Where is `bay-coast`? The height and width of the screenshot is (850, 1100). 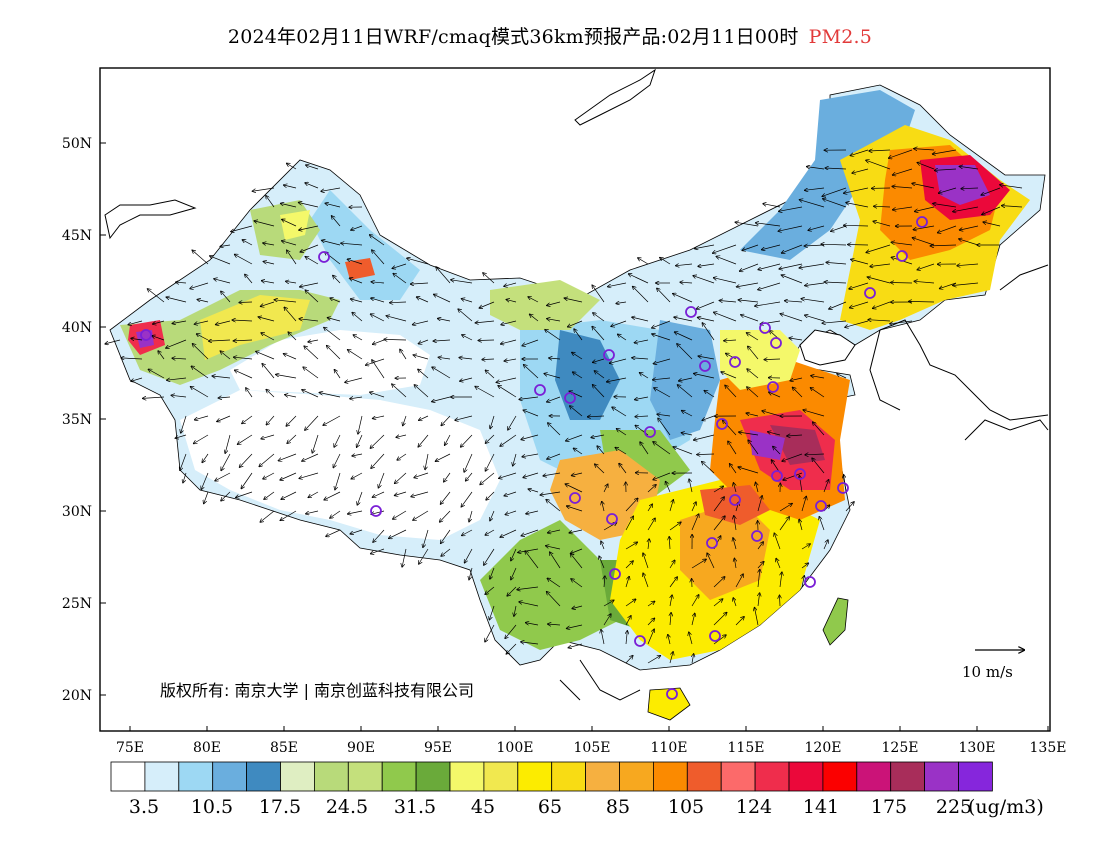 bay-coast is located at coordinates (827, 347).